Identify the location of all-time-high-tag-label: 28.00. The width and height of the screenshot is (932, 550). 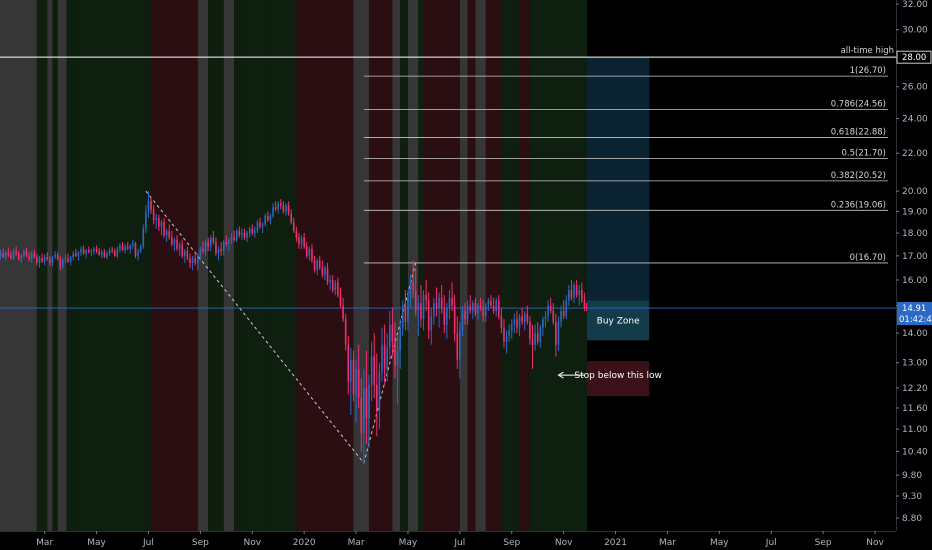
(914, 58).